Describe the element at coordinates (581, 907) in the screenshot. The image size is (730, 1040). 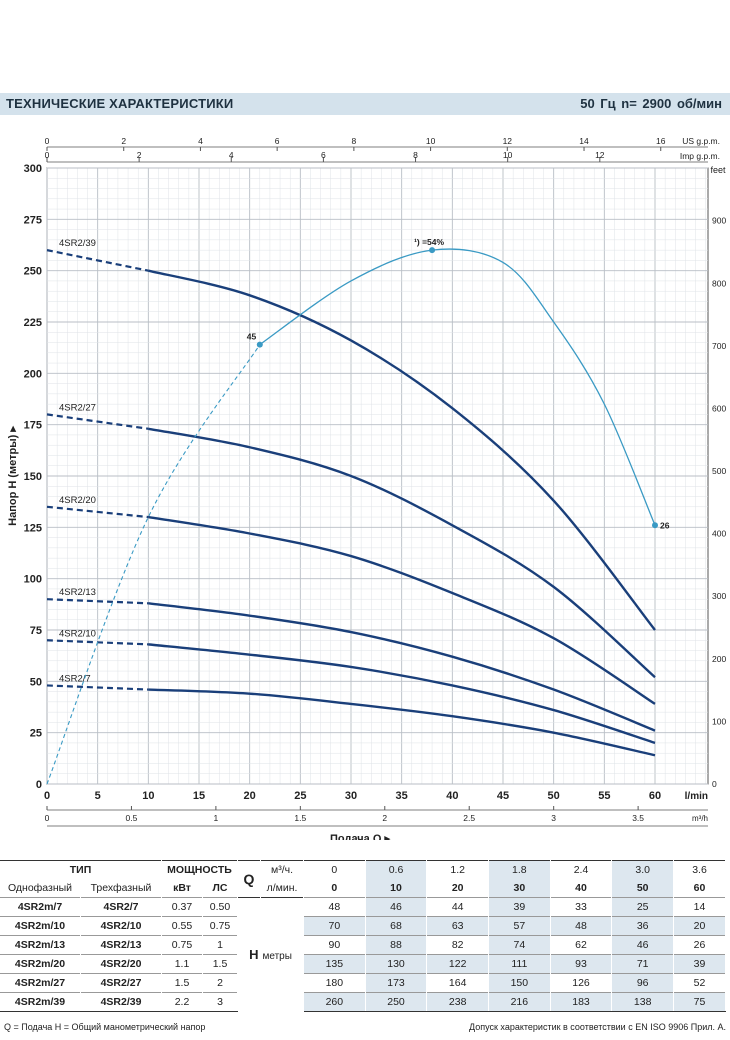
I see `head-value-cell: 33` at that location.